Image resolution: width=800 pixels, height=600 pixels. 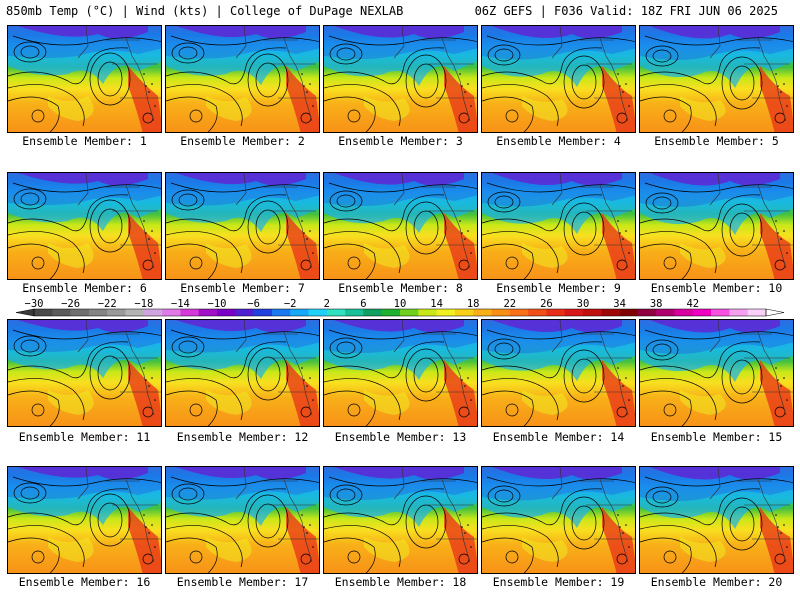 What do you see at coordinates (107, 304) in the screenshot?
I see `colorbar-tick-label: −22` at bounding box center [107, 304].